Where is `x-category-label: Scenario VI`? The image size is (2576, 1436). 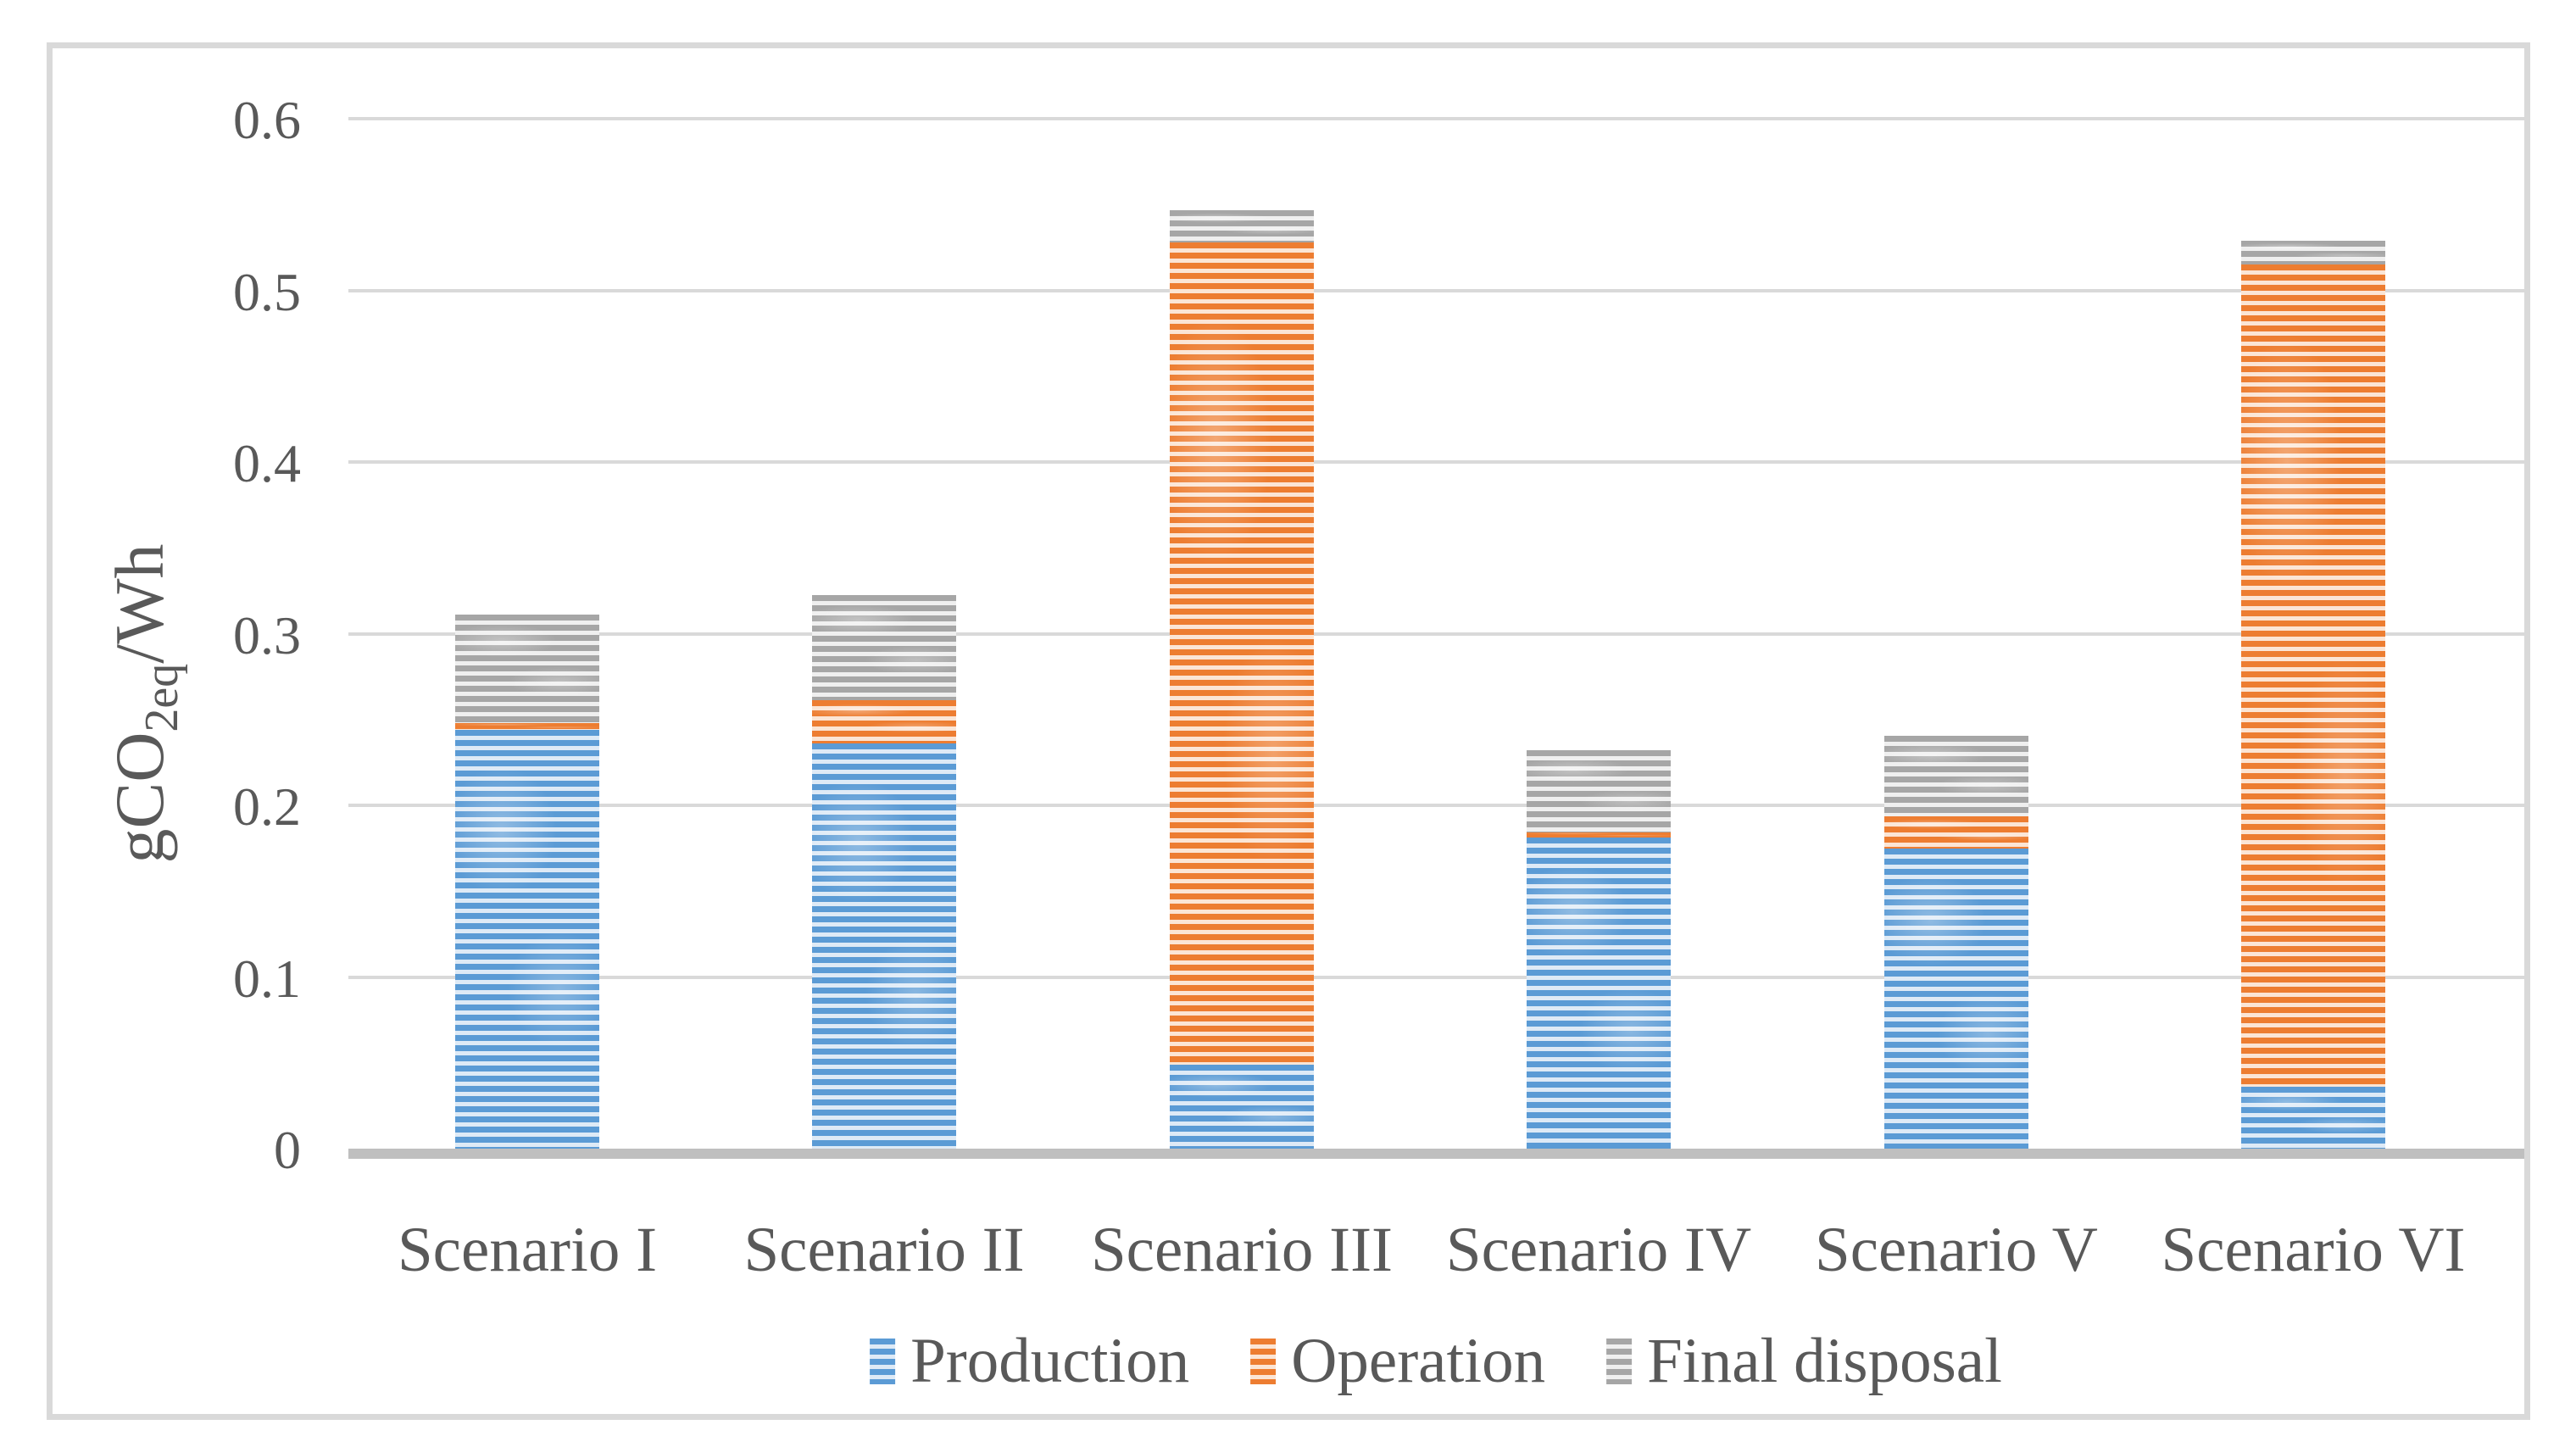
x-category-label: Scenario VI is located at coordinates (2313, 1250).